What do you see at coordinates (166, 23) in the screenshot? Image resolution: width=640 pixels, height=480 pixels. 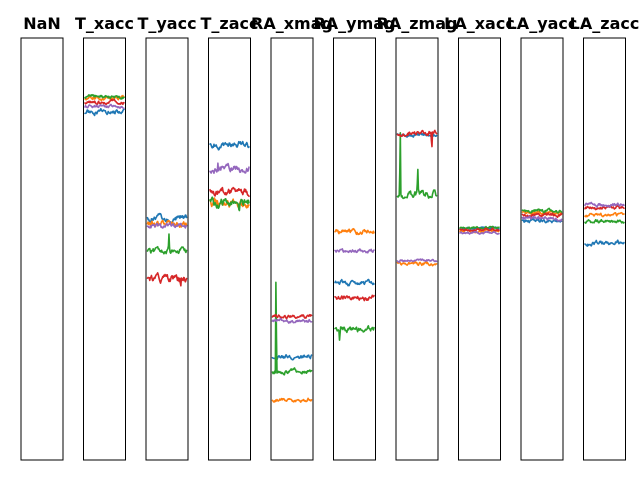 I see `panel-title: T_yacc` at bounding box center [166, 23].